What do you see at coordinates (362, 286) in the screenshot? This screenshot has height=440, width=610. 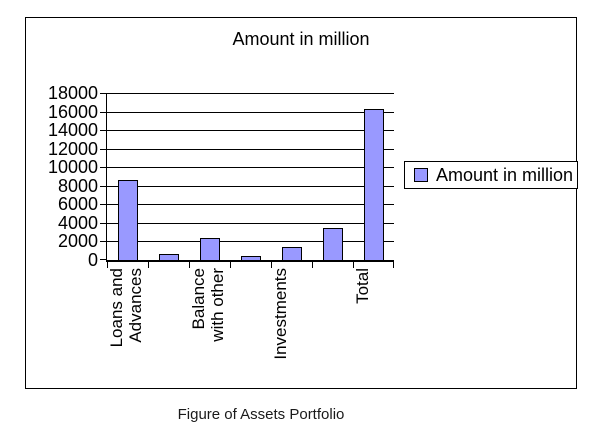 I see `x-axis-label: Total` at bounding box center [362, 286].